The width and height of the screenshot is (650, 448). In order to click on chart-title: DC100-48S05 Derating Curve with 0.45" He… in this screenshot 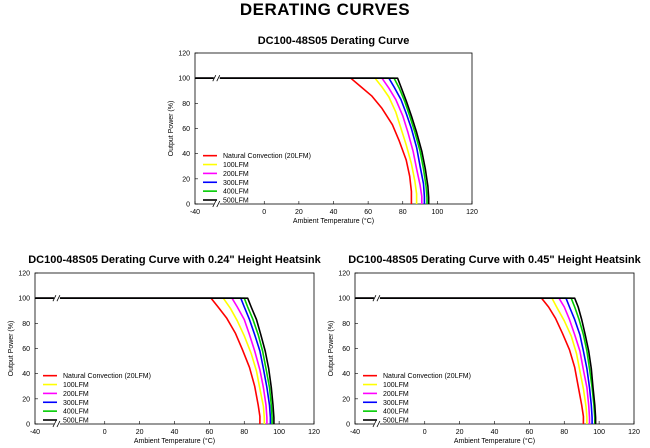, I will do `click(494, 260)`.